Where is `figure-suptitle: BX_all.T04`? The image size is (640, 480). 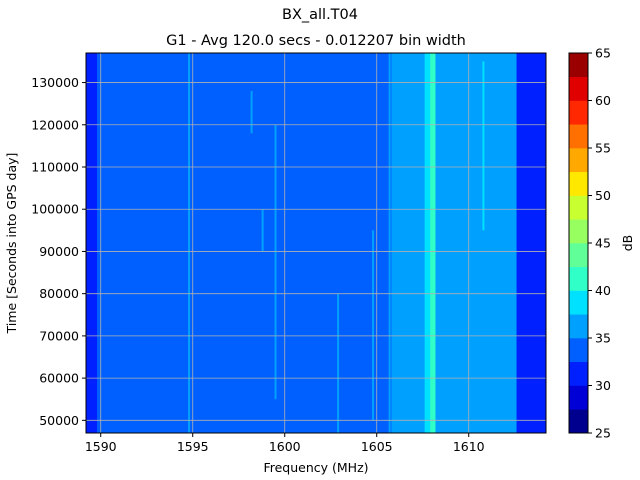 figure-suptitle: BX_all.T04 is located at coordinates (320, 15).